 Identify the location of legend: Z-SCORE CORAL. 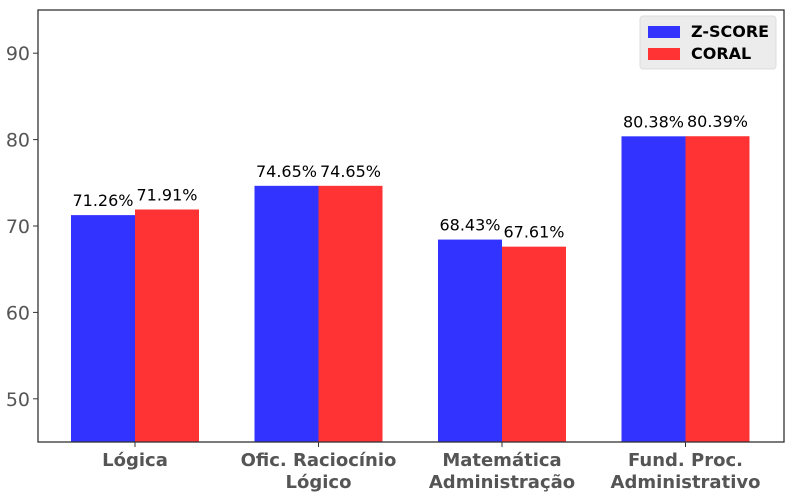
(708, 42).